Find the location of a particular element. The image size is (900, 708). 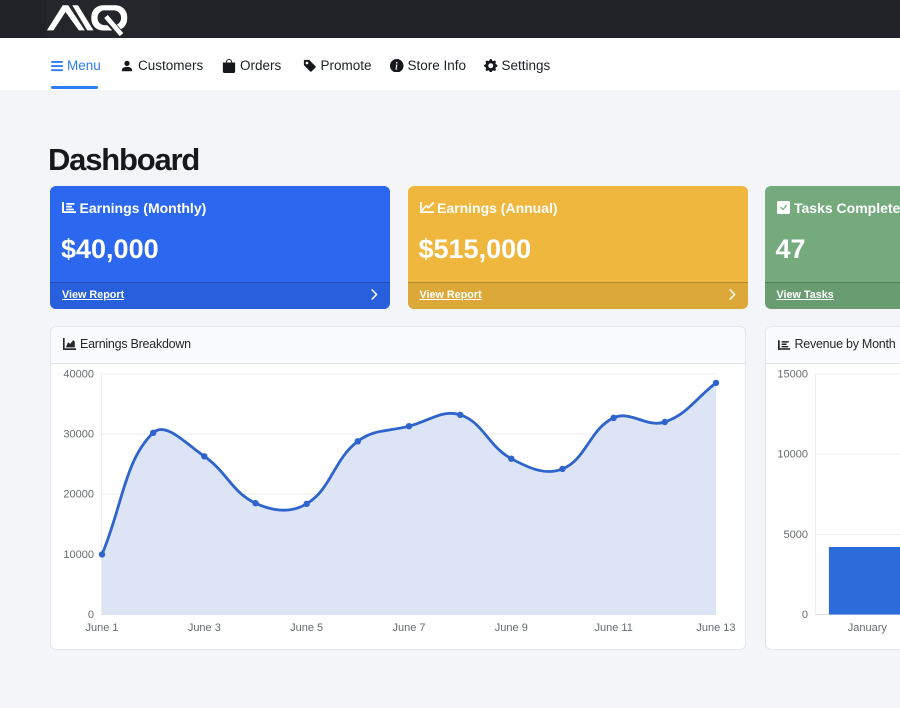

svg-text: June 9 is located at coordinates (511, 628).